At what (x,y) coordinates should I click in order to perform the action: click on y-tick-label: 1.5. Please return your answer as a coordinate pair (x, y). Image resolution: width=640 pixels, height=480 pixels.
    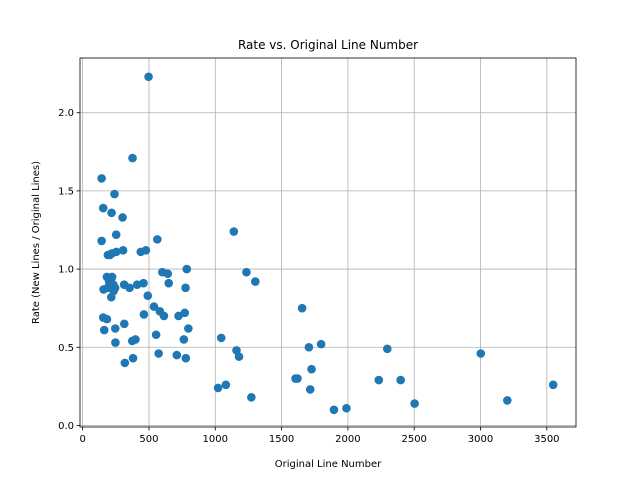
    Looking at the image, I should click on (66, 191).